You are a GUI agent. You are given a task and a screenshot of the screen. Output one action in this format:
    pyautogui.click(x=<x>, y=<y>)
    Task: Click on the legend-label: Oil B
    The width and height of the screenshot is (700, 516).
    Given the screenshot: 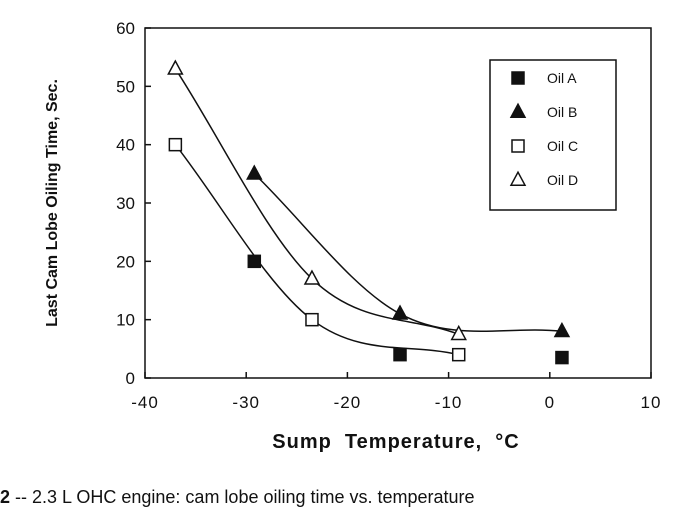 What is the action you would take?
    pyautogui.click(x=562, y=112)
    